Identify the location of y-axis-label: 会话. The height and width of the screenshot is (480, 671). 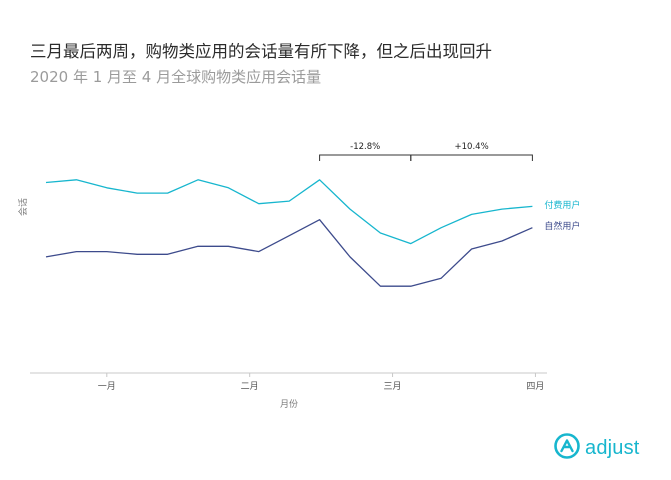
(23, 207).